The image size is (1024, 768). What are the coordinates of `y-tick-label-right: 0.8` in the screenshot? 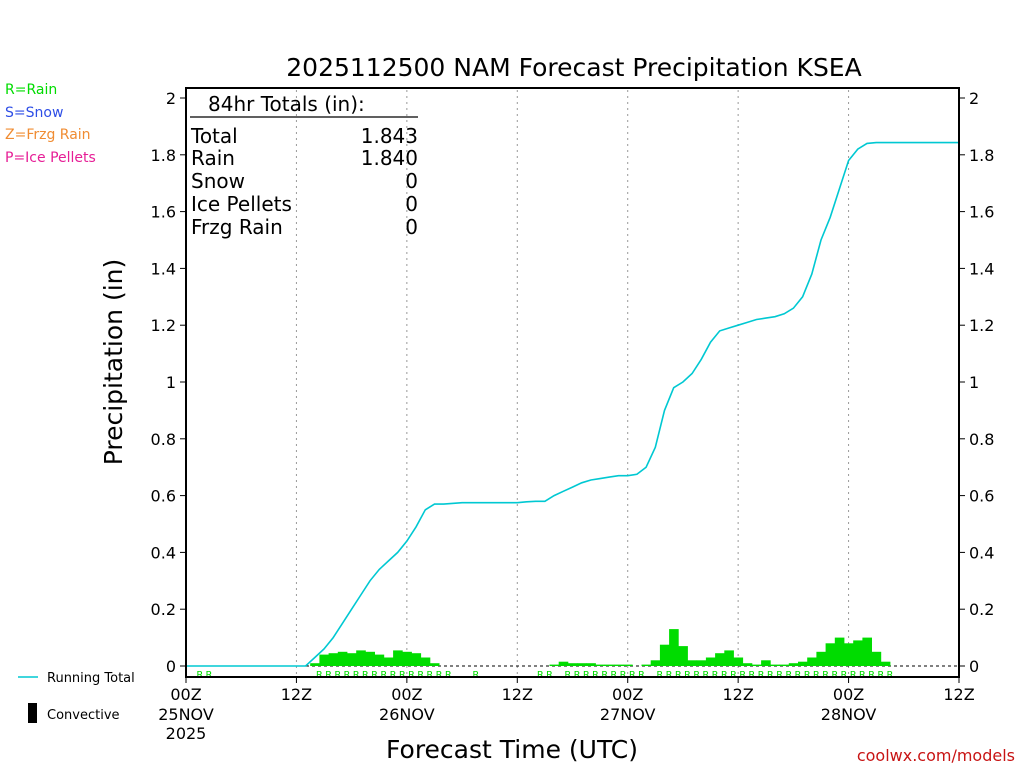 It's located at (981, 439).